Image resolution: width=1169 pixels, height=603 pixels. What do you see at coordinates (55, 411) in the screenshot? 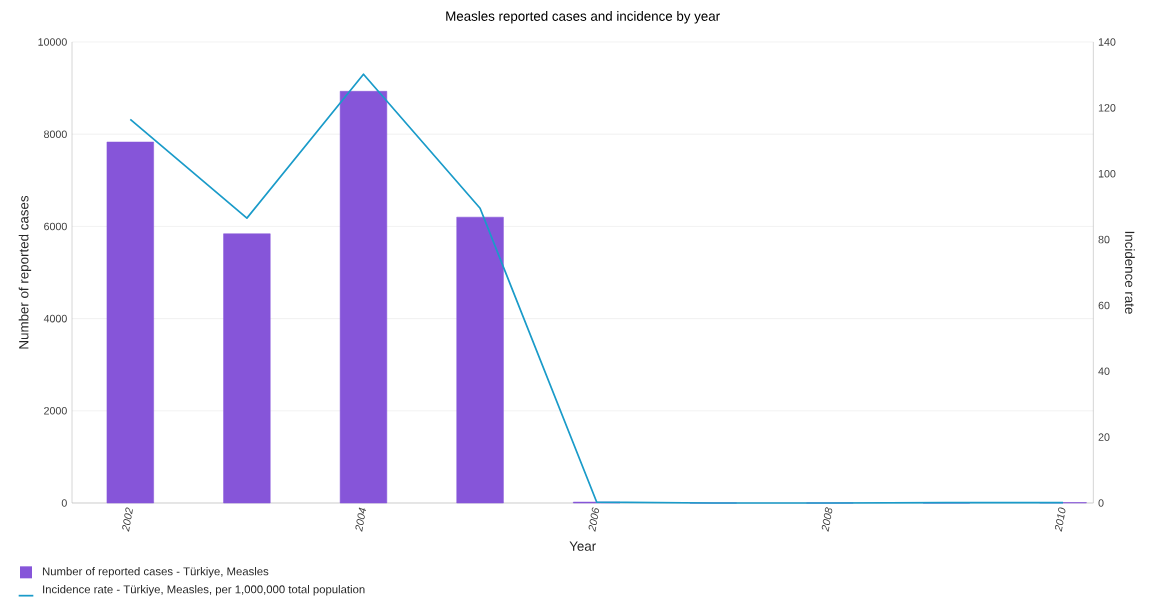
I see `y-tick-label: 2000` at bounding box center [55, 411].